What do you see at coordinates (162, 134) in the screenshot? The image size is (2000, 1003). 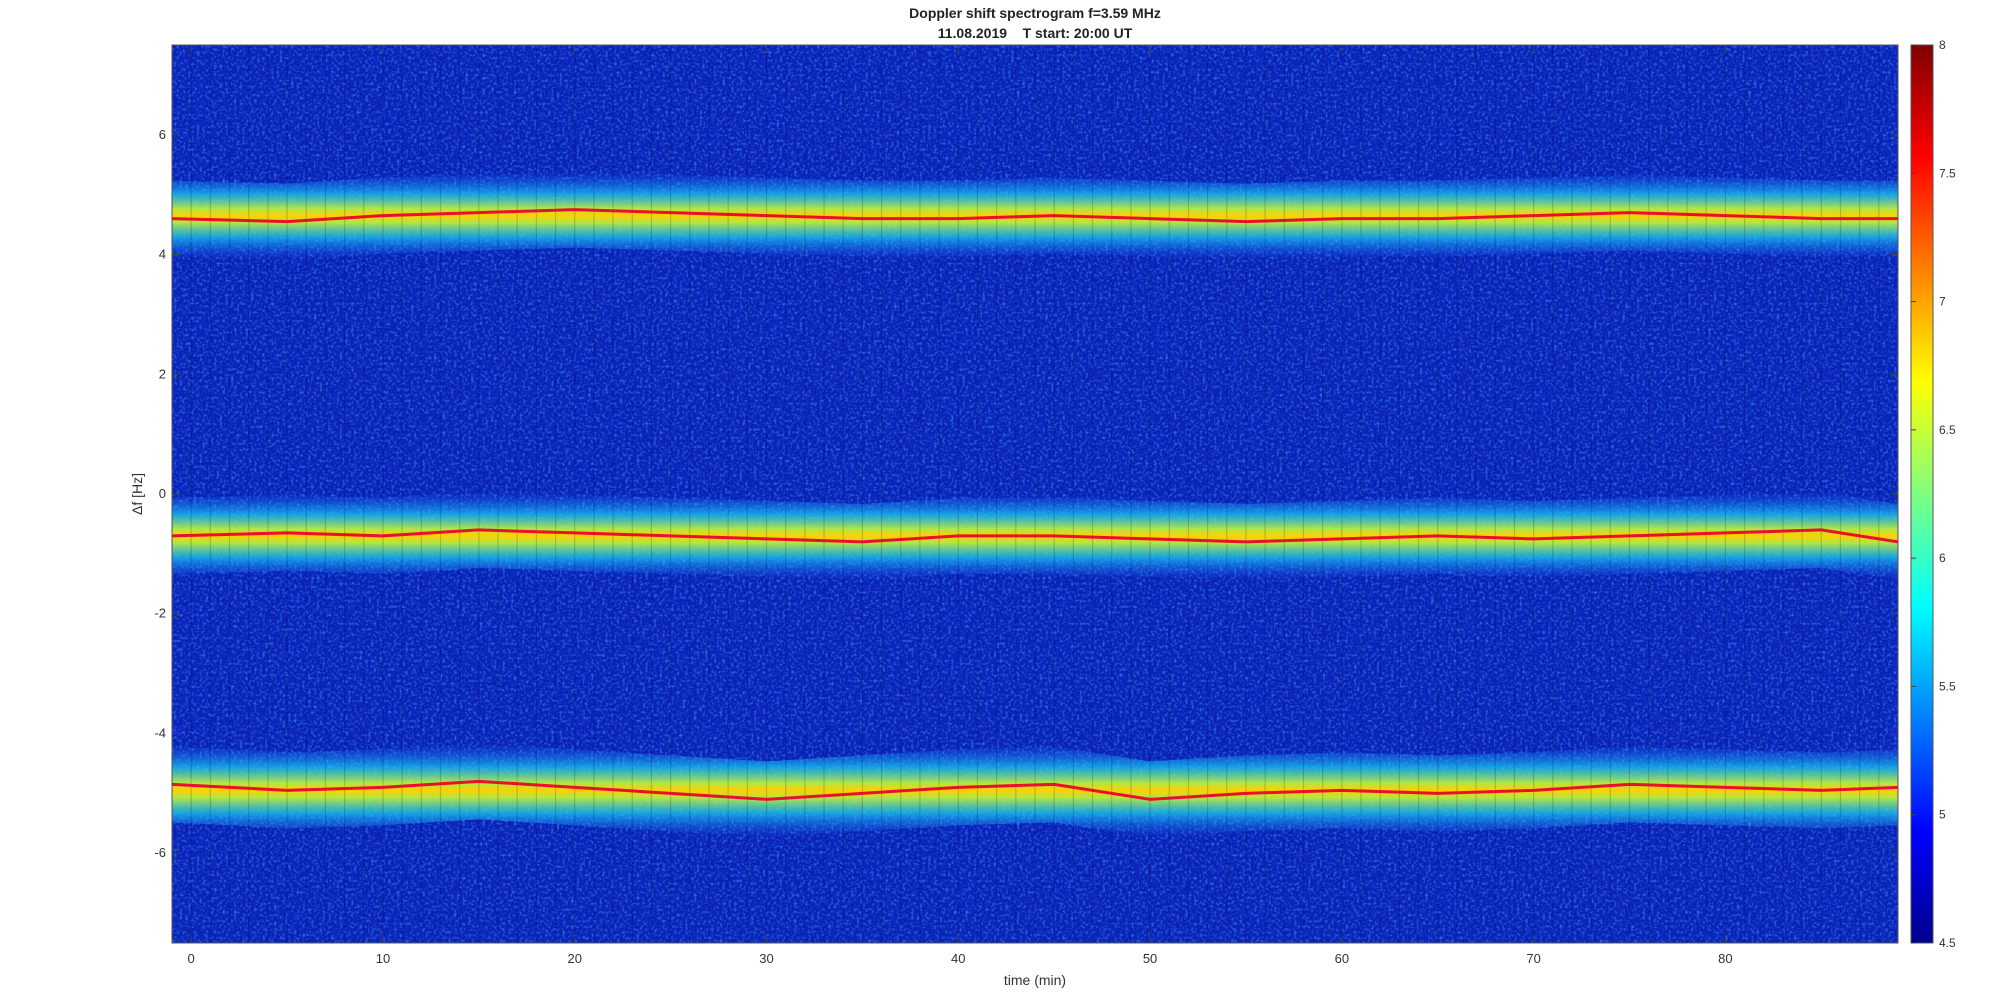 I see `y-tick-label: 6` at bounding box center [162, 134].